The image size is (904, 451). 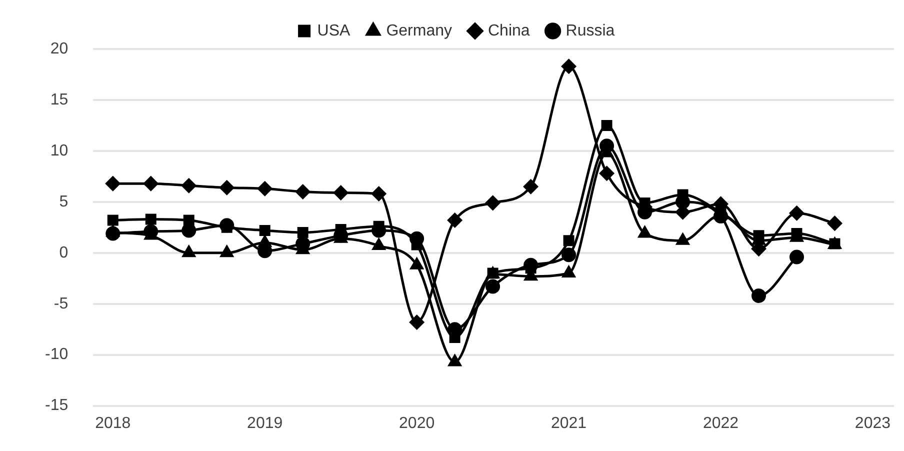 I want to click on y-tick-label: 15, so click(x=59, y=99).